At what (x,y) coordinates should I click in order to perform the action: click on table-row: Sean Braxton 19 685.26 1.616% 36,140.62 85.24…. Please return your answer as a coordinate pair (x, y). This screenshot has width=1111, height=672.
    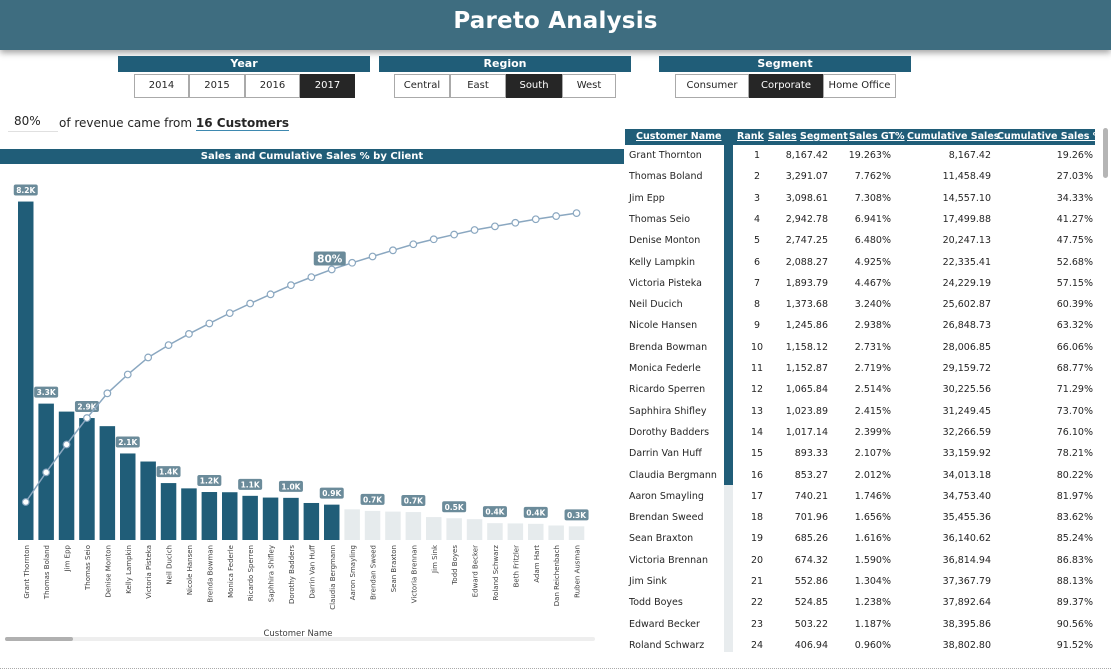
    Looking at the image, I should click on (860, 538).